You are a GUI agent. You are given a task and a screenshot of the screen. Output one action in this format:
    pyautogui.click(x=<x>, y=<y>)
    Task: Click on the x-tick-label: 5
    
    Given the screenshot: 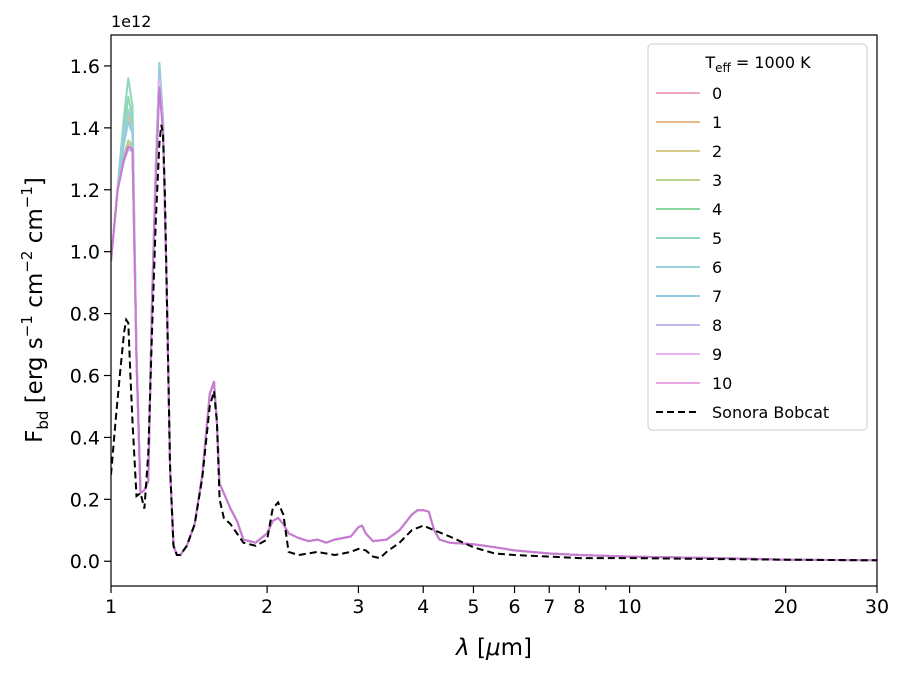 What is the action you would take?
    pyautogui.click(x=473, y=607)
    